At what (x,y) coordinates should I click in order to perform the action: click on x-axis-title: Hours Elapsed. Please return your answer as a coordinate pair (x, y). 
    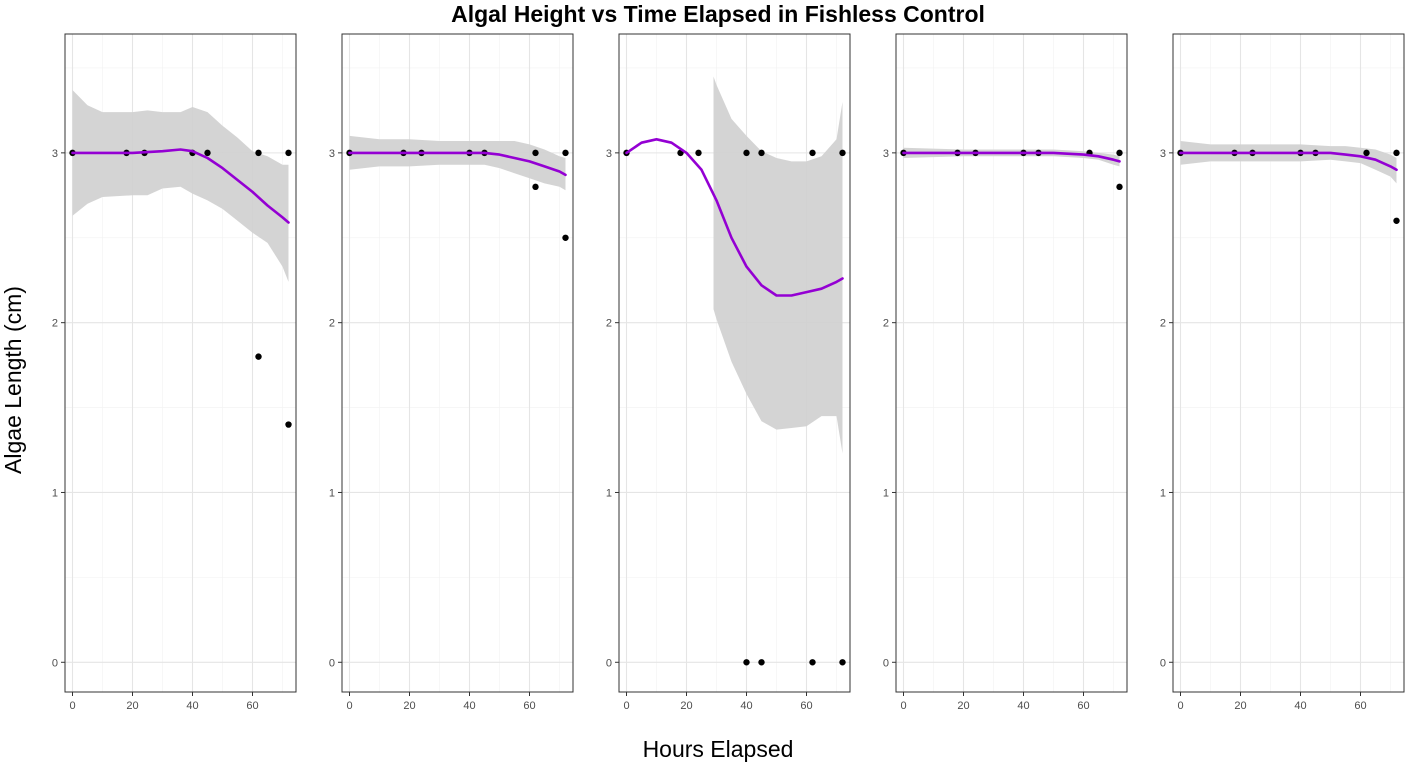
    Looking at the image, I should click on (718, 749).